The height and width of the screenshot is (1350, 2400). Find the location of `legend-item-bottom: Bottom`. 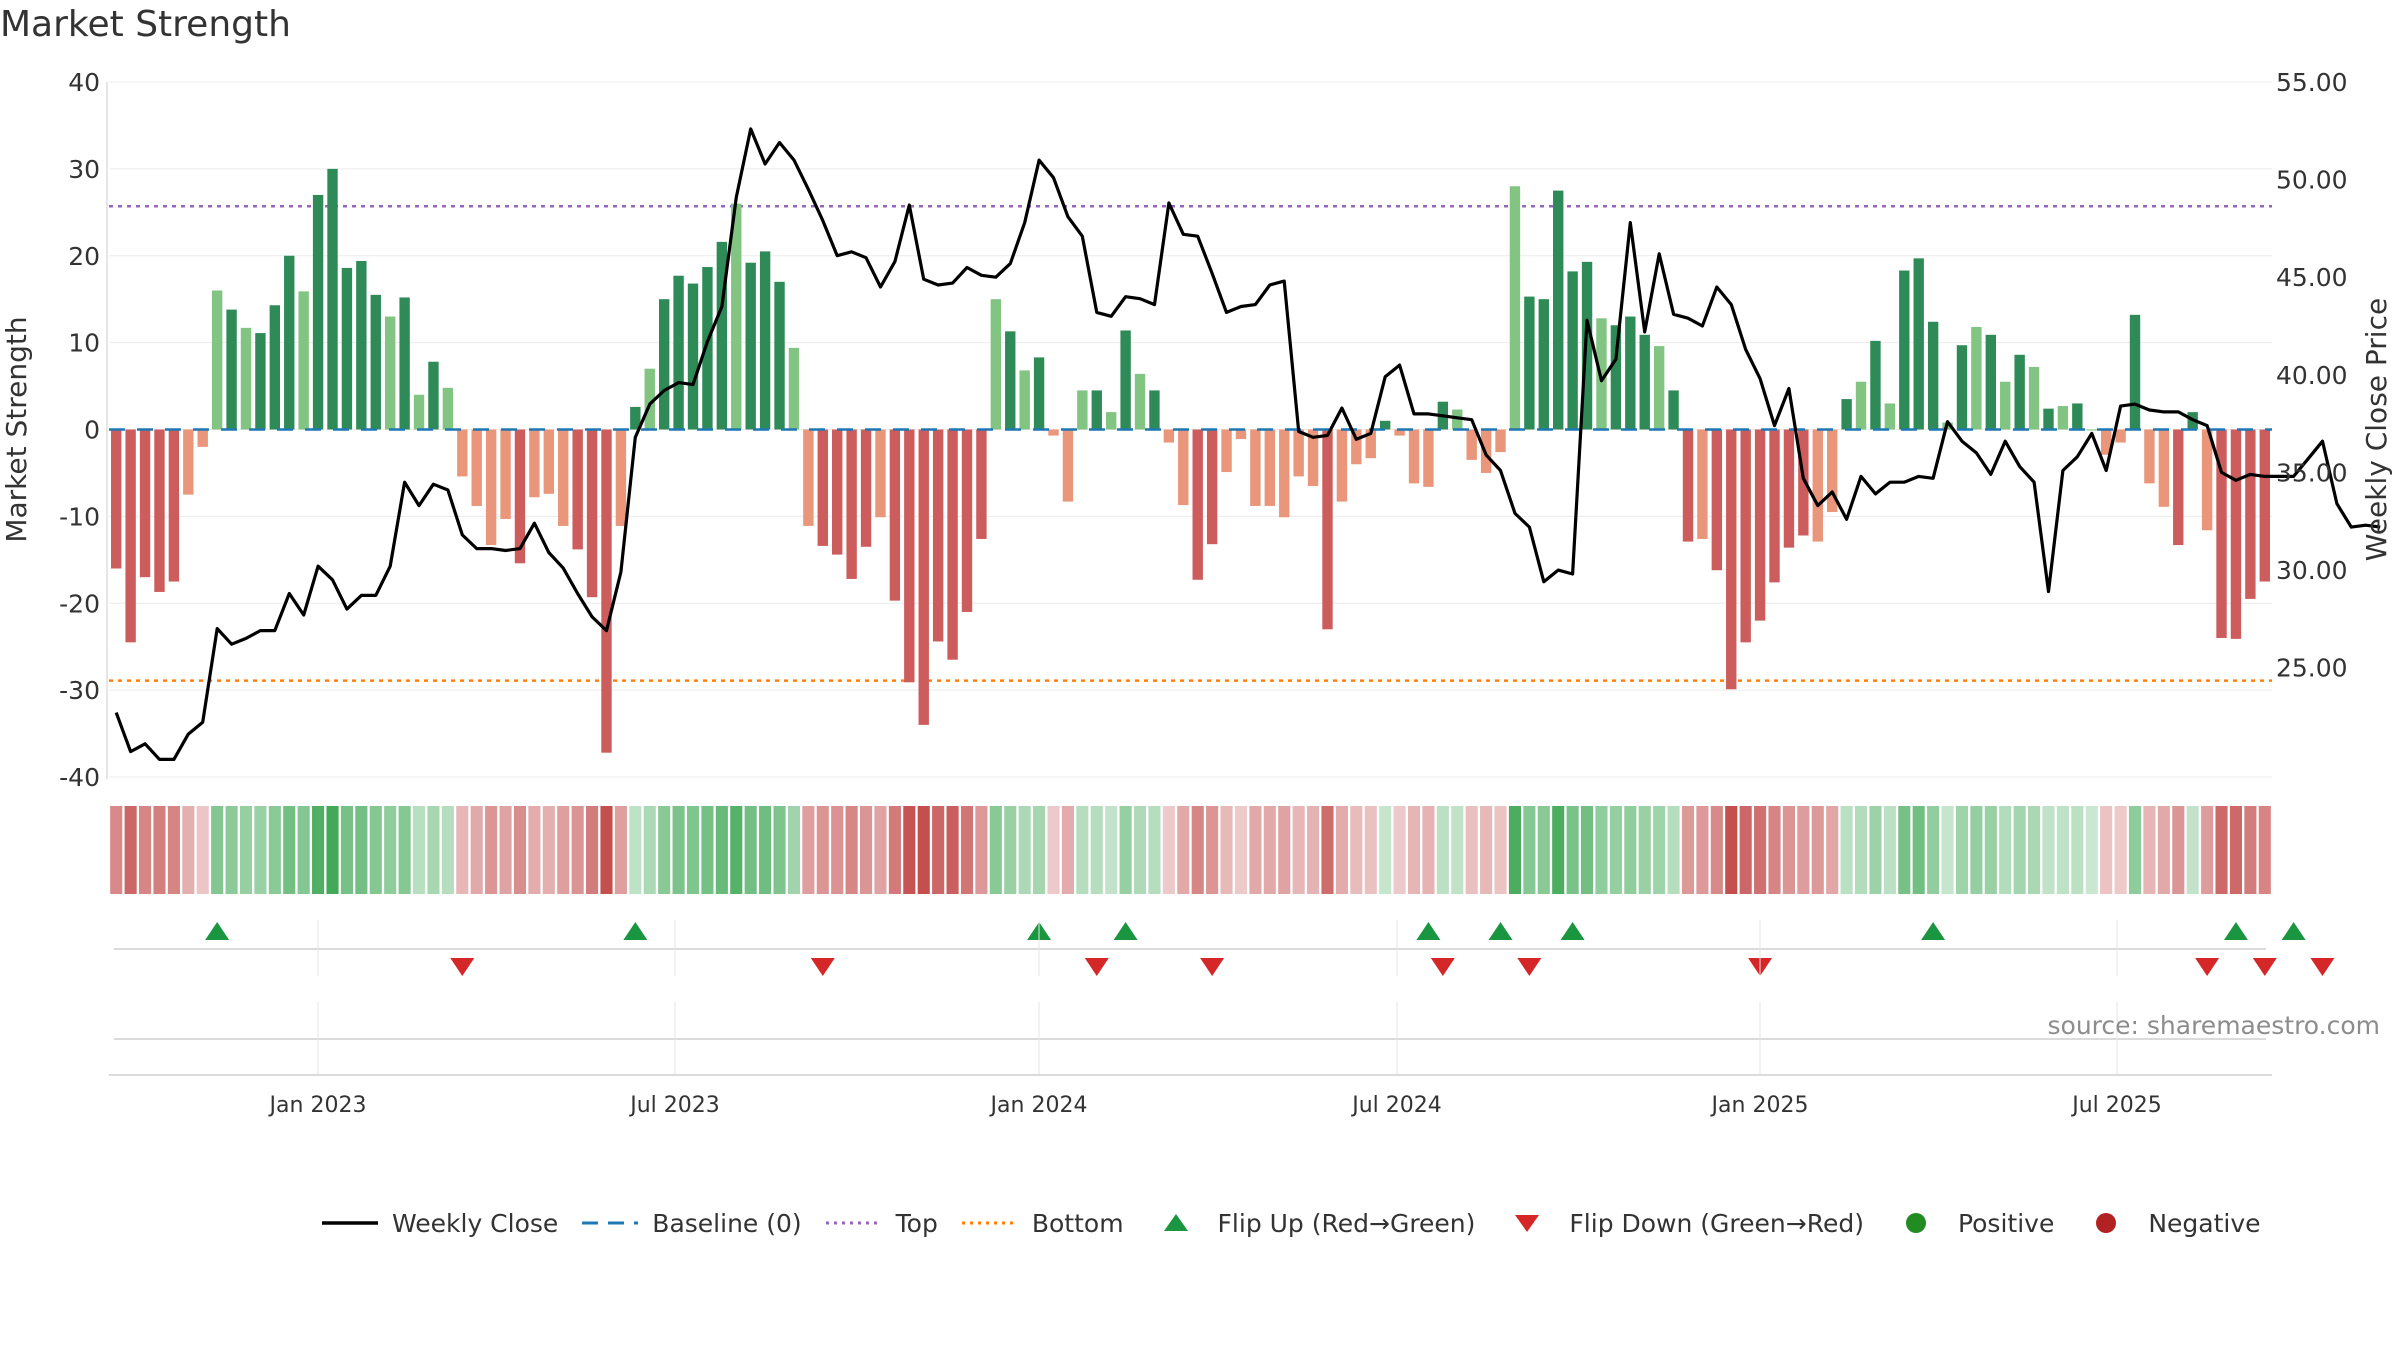

legend-item-bottom: Bottom is located at coordinates (1042, 1223).